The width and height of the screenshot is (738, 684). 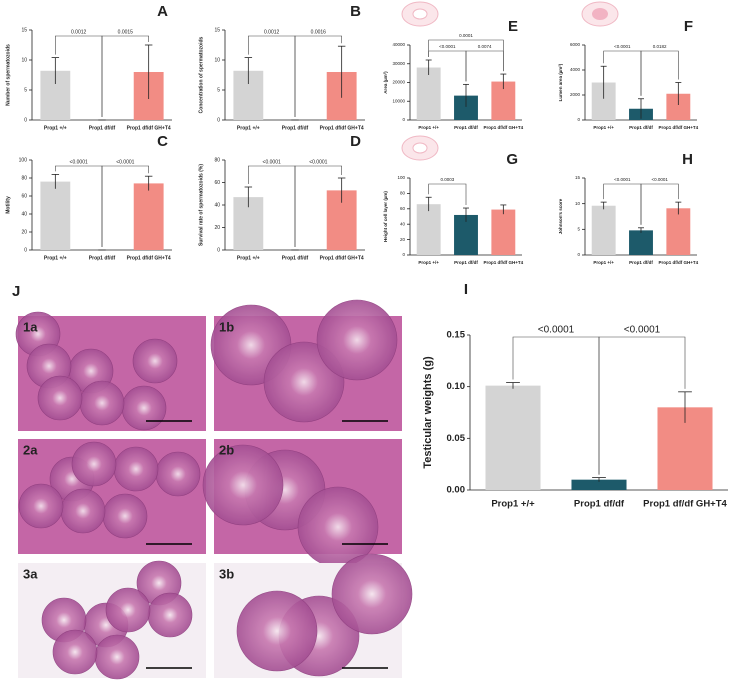 What do you see at coordinates (575, 94) in the screenshot?
I see `y-tick-label: 2000` at bounding box center [575, 94].